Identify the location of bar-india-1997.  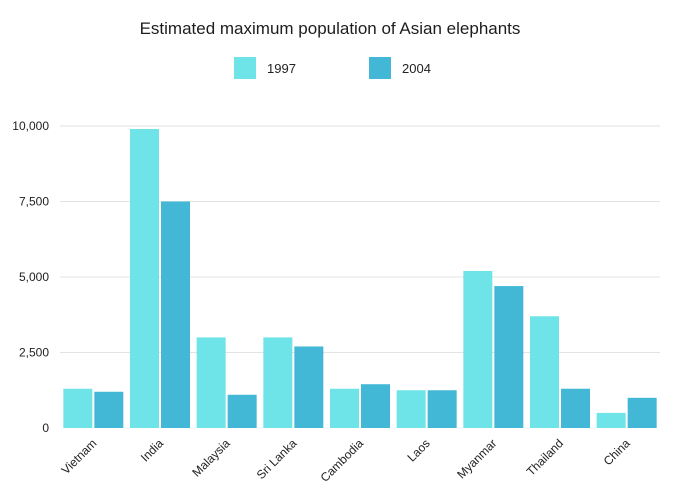
(144, 278).